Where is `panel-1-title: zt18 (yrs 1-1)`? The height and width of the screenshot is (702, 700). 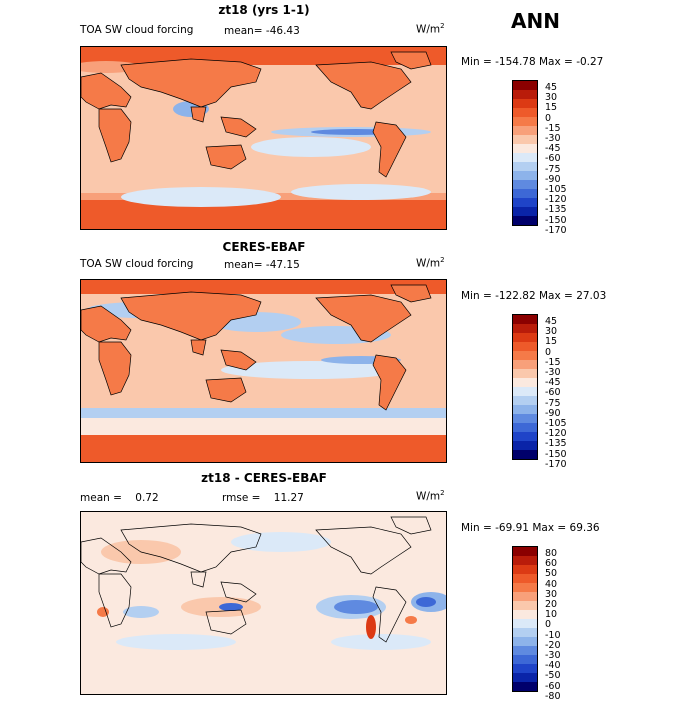
panel-1-title: zt18 (yrs 1-1) is located at coordinates (264, 10).